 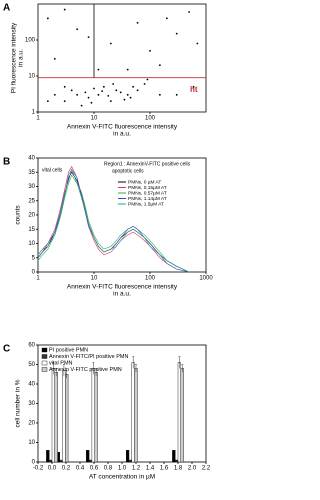 I want to click on x-tick-label: 1.0, so click(x=122, y=469).